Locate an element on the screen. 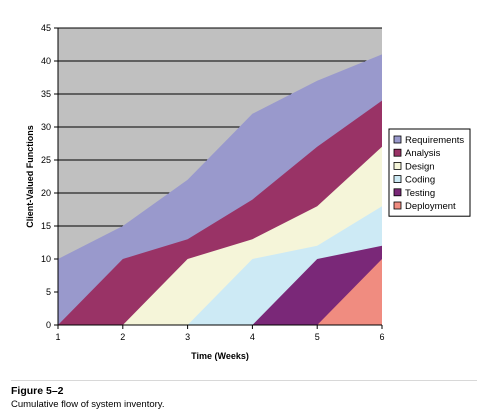 Image resolution: width=488 pixels, height=418 pixels. y-tick-label: 25 is located at coordinates (46, 160).